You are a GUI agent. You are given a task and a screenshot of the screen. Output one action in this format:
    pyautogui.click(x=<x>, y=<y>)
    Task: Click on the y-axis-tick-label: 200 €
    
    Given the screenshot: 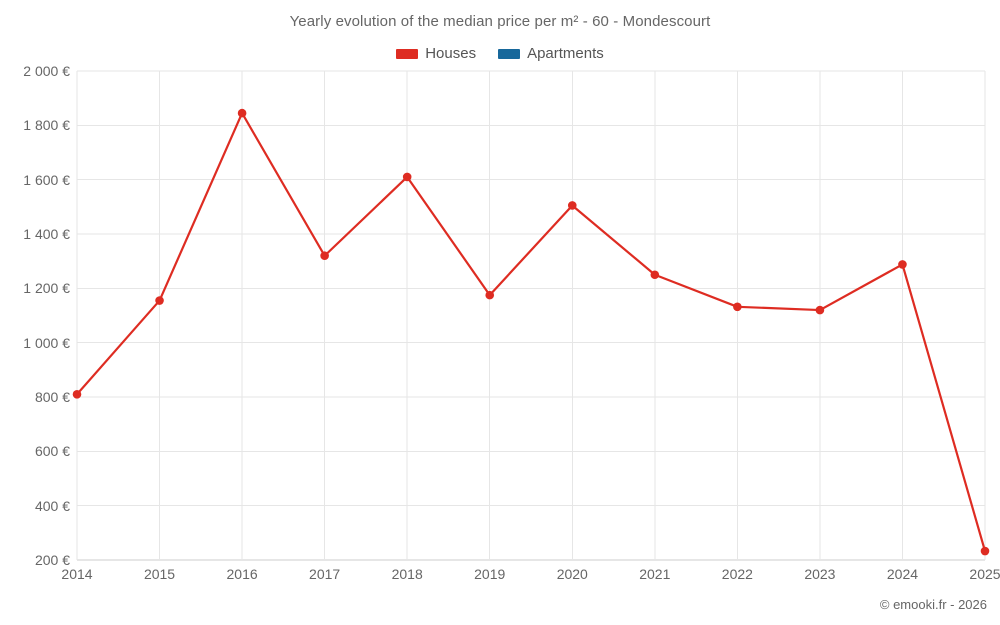 What is the action you would take?
    pyautogui.click(x=52, y=560)
    